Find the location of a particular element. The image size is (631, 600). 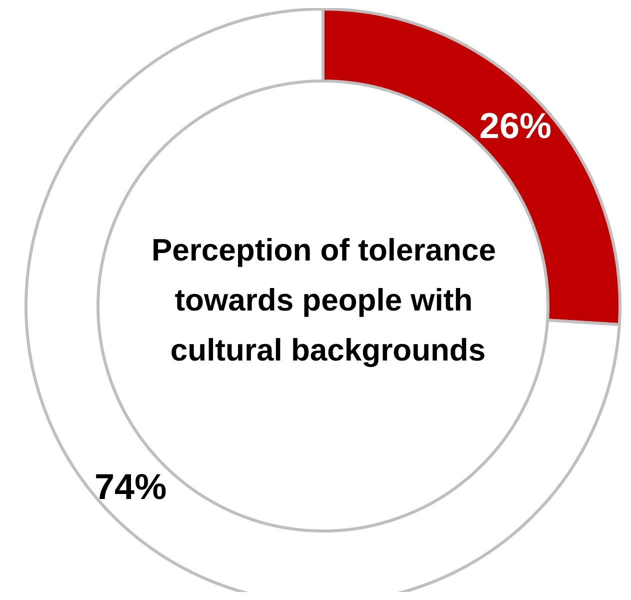

data-label: 74% is located at coordinates (130, 487).